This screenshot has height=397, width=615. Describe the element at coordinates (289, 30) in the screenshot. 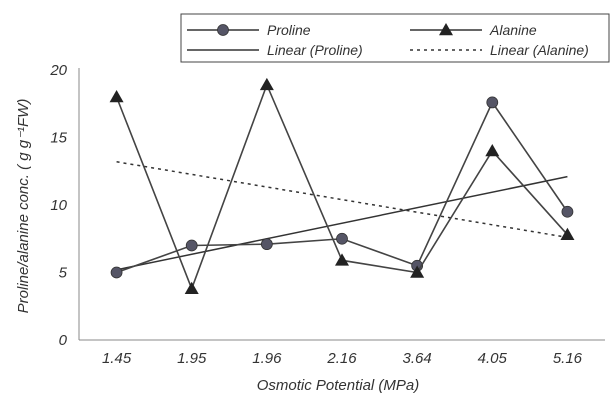

I see `legend-label: Proline` at that location.